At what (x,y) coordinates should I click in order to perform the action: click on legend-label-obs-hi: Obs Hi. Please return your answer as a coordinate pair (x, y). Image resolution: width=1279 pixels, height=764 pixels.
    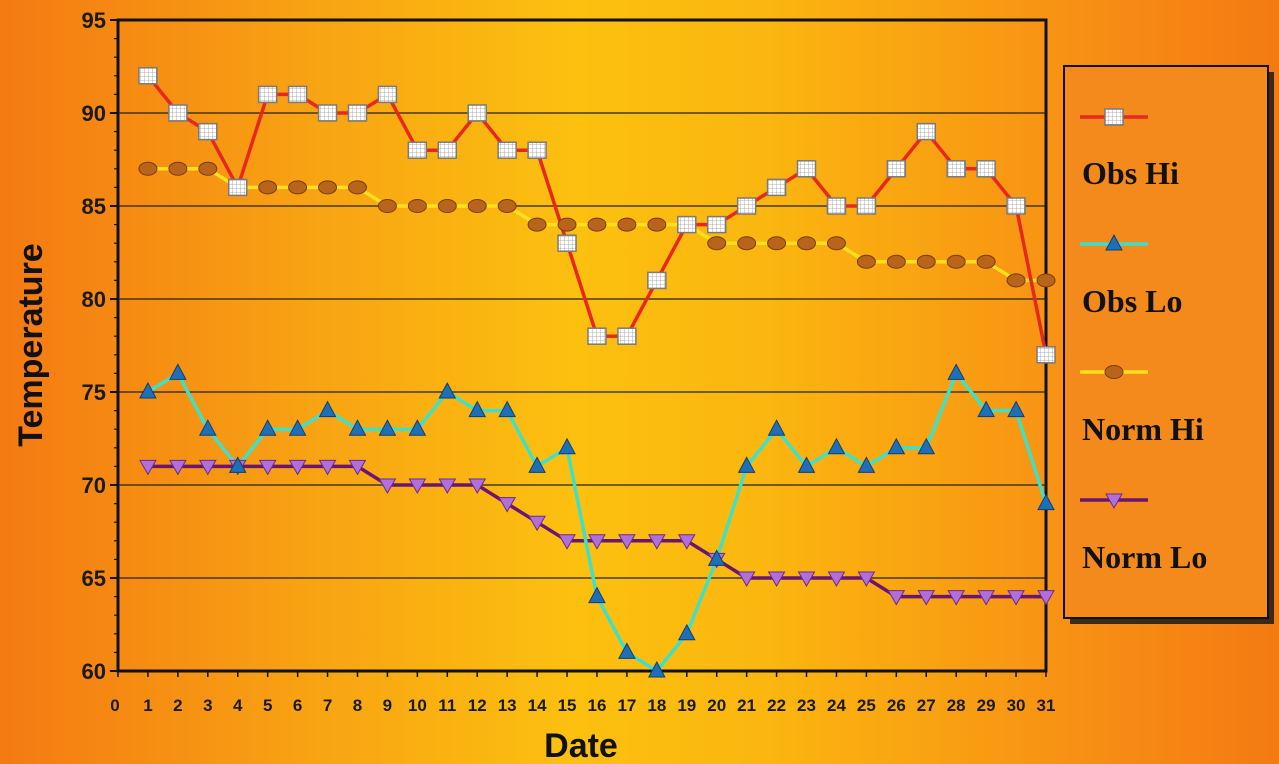
    Looking at the image, I should click on (1130, 173).